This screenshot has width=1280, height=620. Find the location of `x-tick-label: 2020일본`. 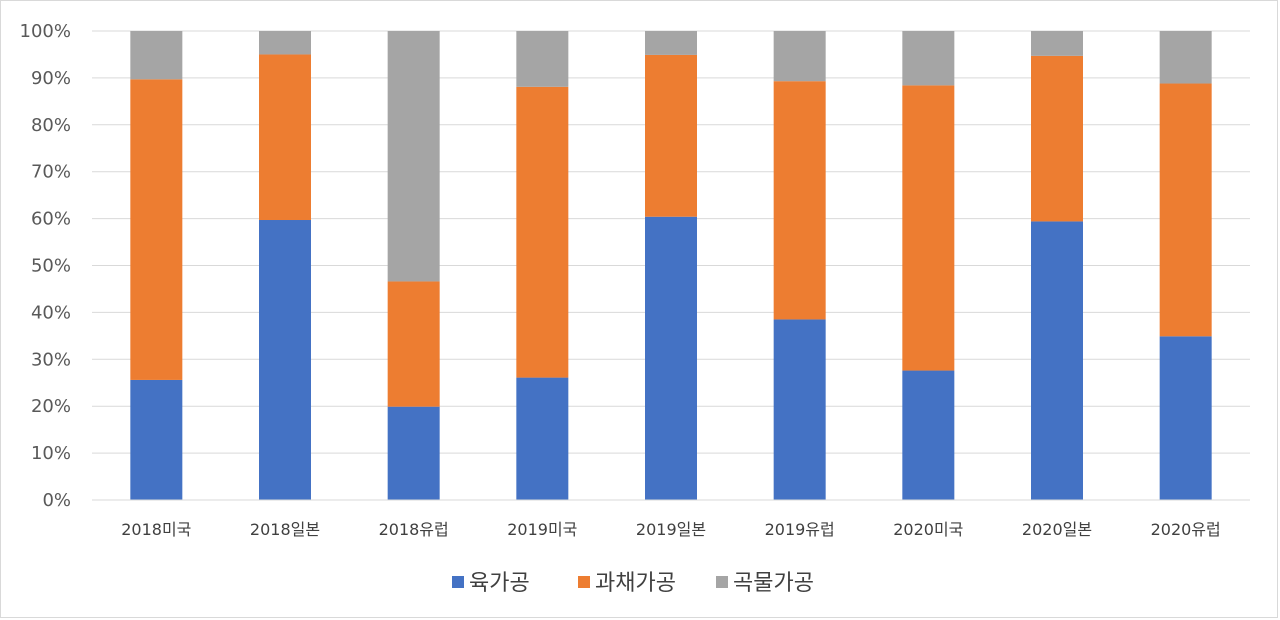

x-tick-label: 2020일본 is located at coordinates (1057, 529).